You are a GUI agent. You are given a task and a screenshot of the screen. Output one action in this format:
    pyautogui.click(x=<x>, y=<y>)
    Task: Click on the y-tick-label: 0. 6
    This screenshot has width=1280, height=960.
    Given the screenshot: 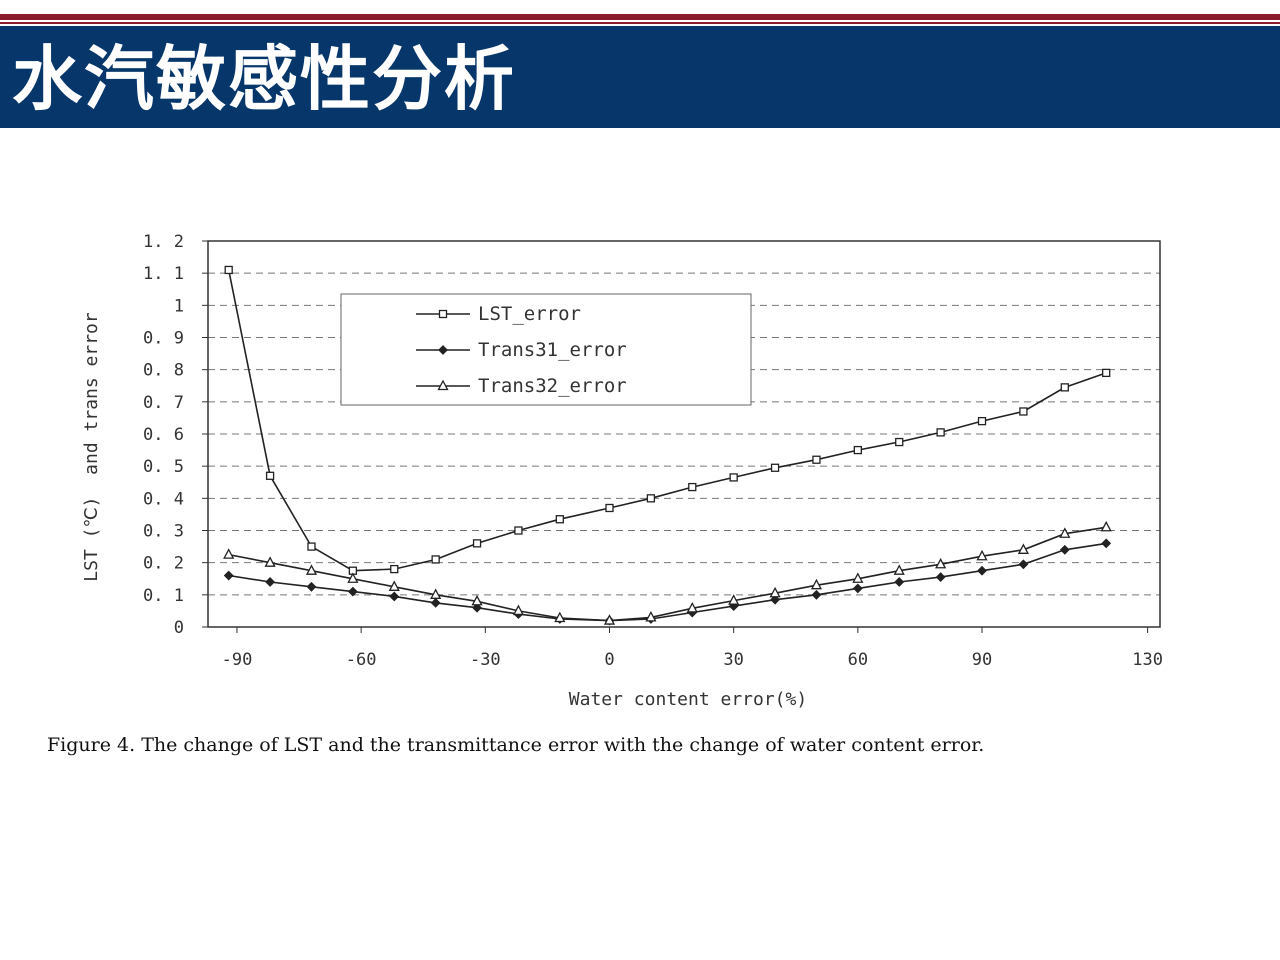 What is the action you would take?
    pyautogui.click(x=163, y=435)
    